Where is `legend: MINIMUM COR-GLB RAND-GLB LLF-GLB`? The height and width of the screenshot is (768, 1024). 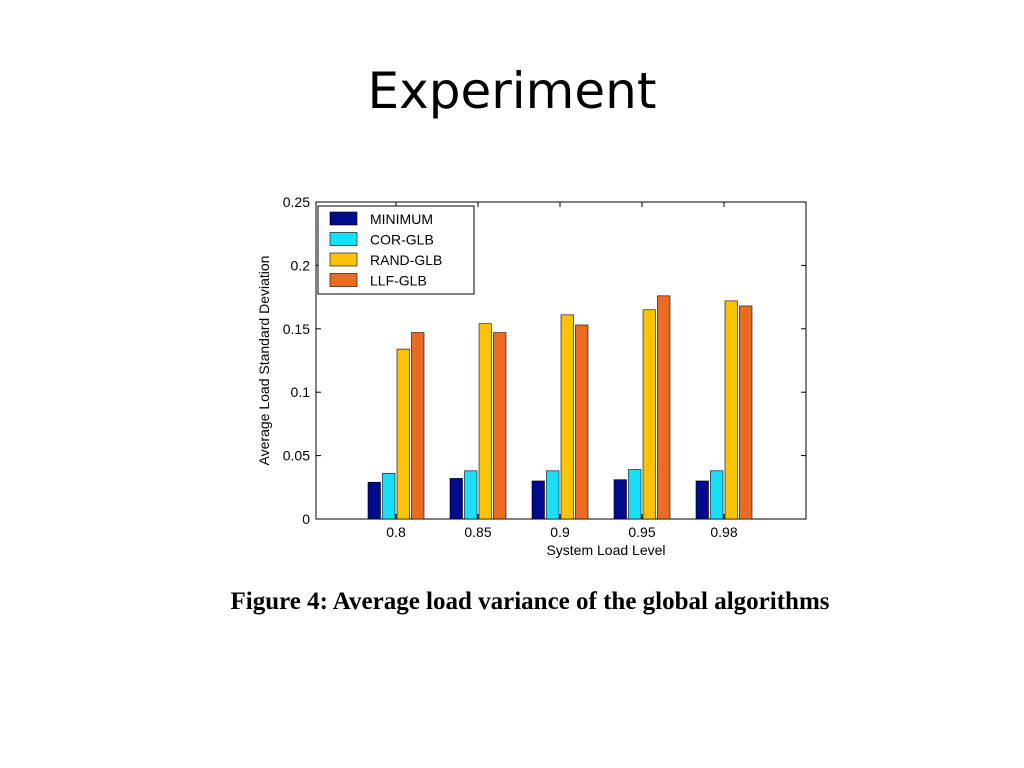 legend: MINIMUM COR-GLB RAND-GLB LLF-GLB is located at coordinates (396, 250).